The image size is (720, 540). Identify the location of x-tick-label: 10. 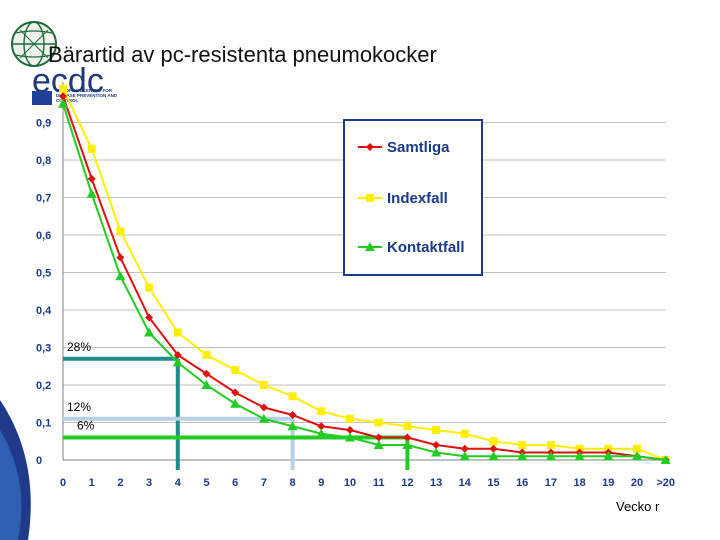
(350, 483).